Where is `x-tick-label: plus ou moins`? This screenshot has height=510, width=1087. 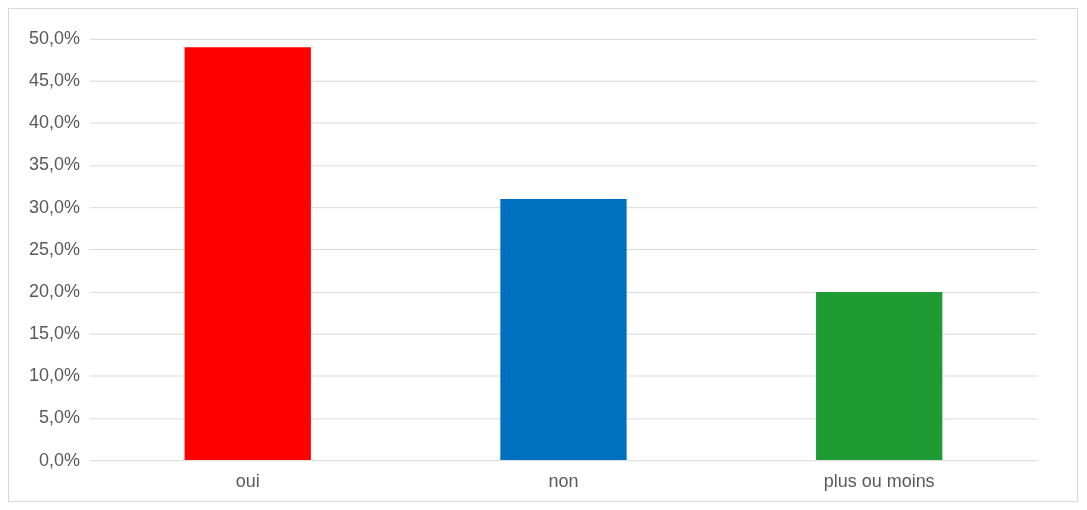
x-tick-label: plus ou moins is located at coordinates (879, 481).